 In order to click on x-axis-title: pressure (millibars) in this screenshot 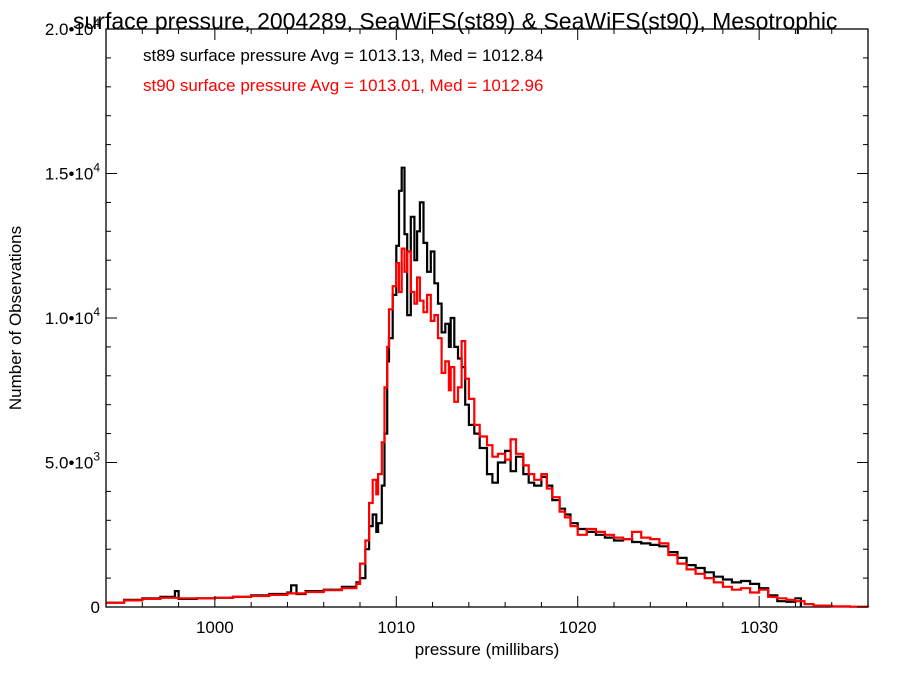, I will do `click(487, 649)`.